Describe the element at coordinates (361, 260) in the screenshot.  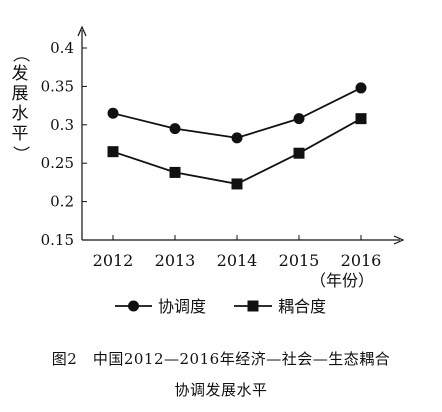
I see `x-tick-label: 2016` at that location.